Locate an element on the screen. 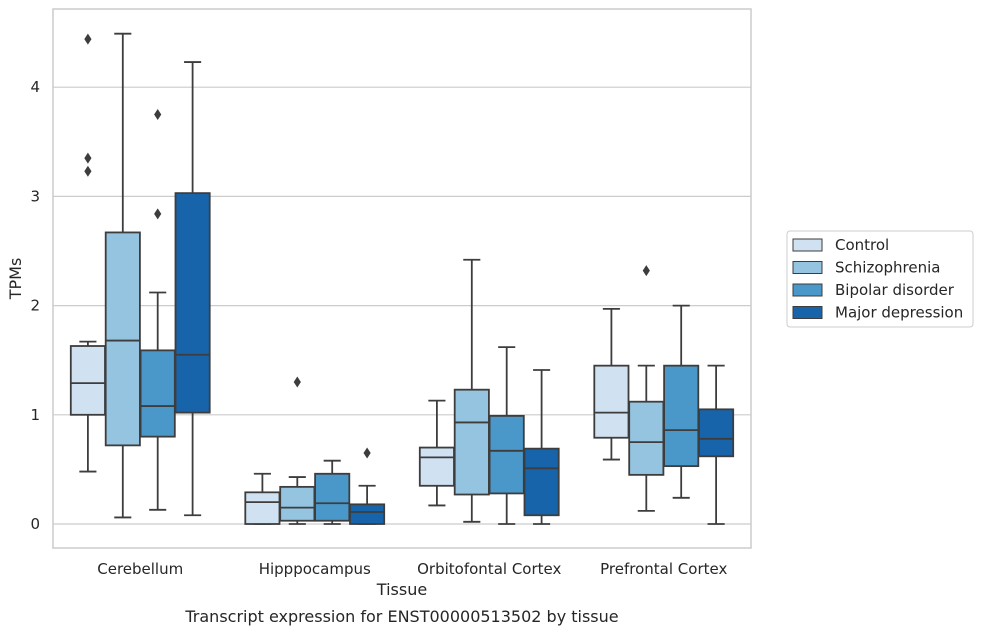 This screenshot has width=983, height=634. box-major-depression-prefrontal-cortex is located at coordinates (716, 444).